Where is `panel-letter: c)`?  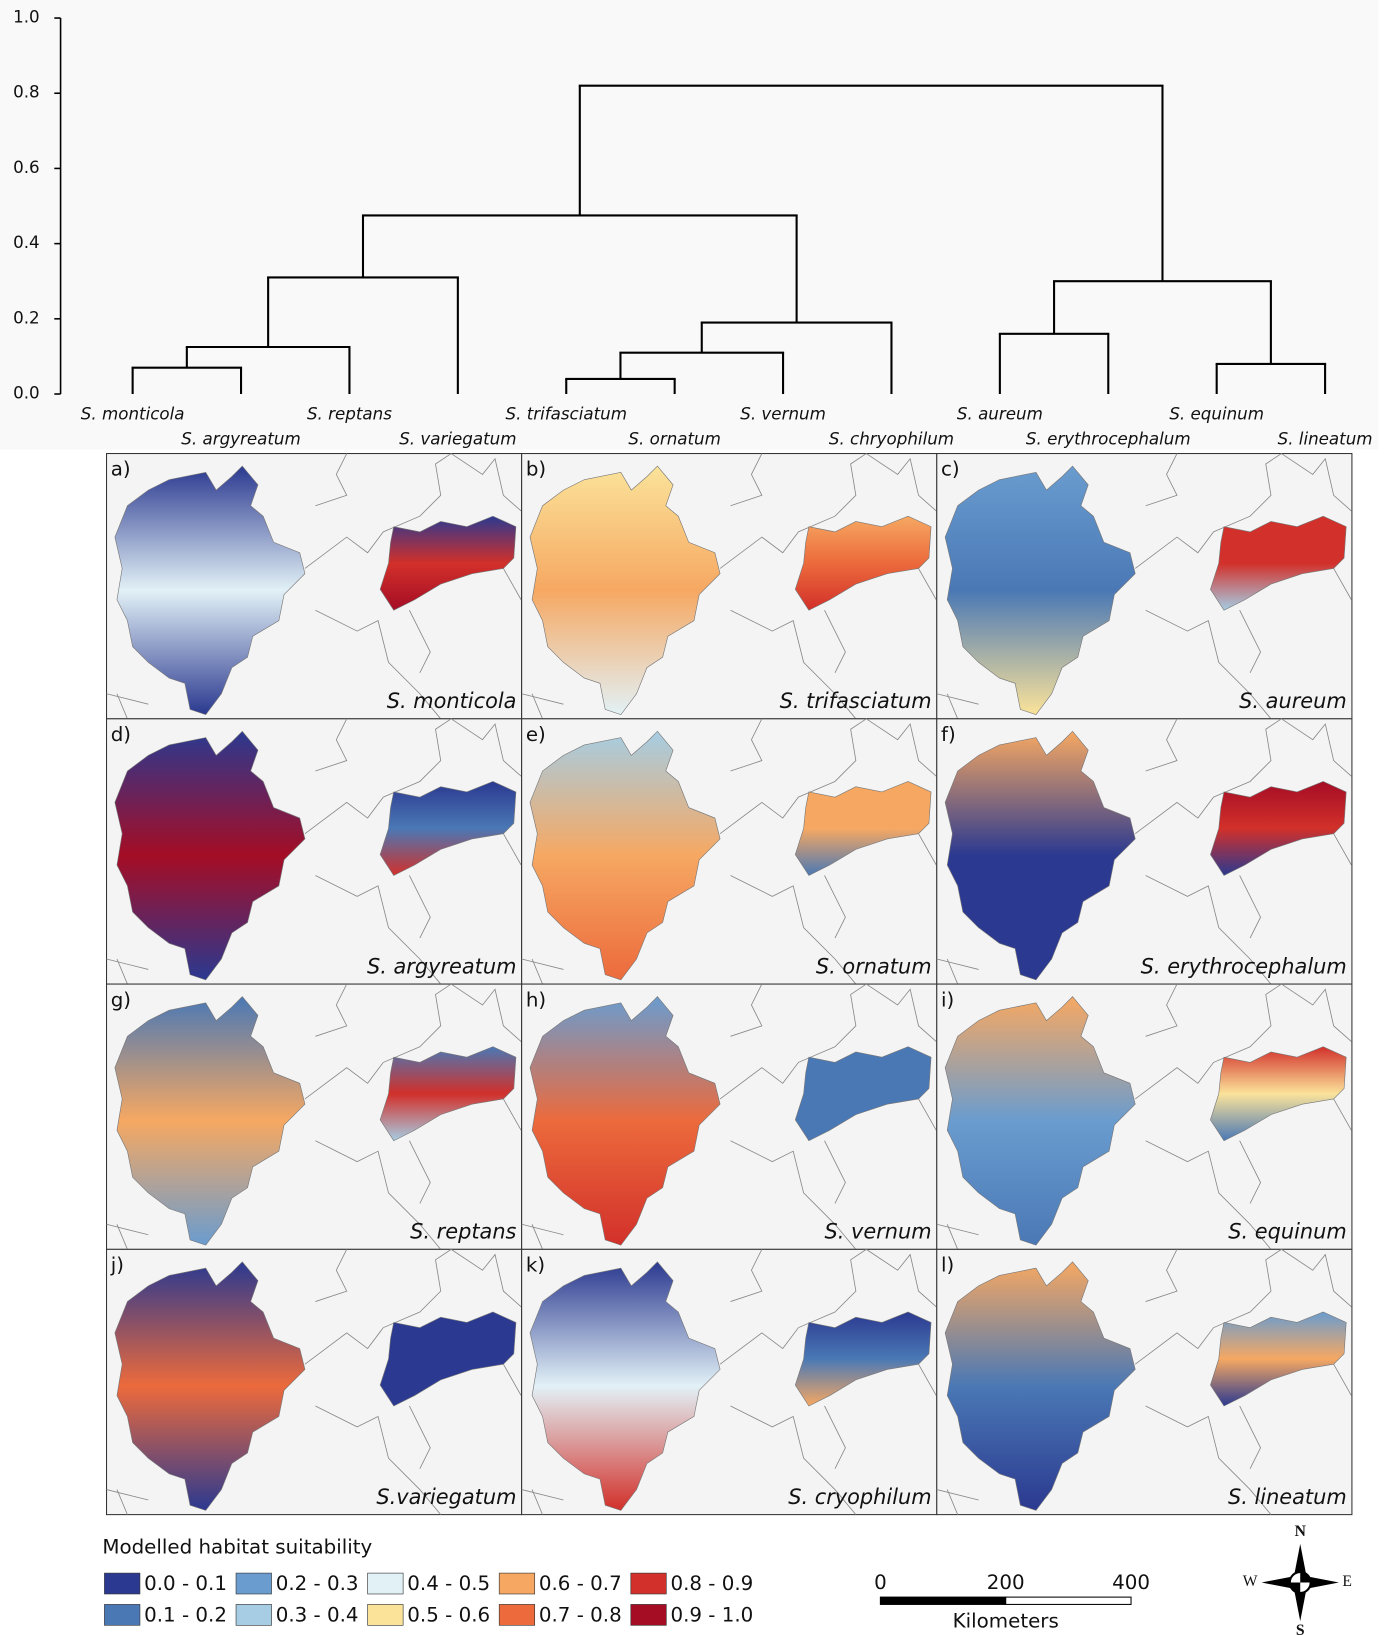
panel-letter: c) is located at coordinates (950, 469).